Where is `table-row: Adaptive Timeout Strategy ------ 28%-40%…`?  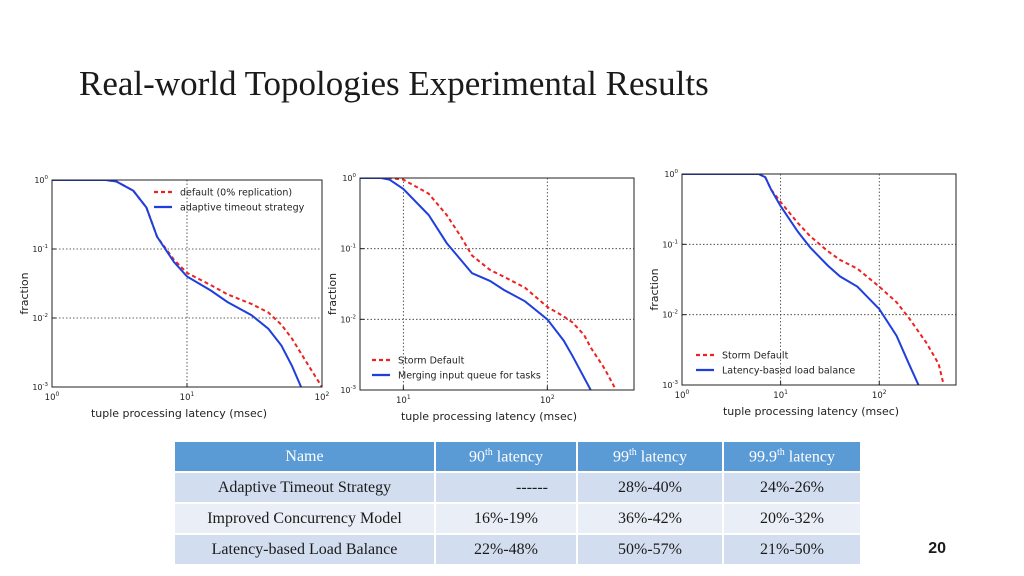 table-row: Adaptive Timeout Strategy ------ 28%-40%… is located at coordinates (517, 487).